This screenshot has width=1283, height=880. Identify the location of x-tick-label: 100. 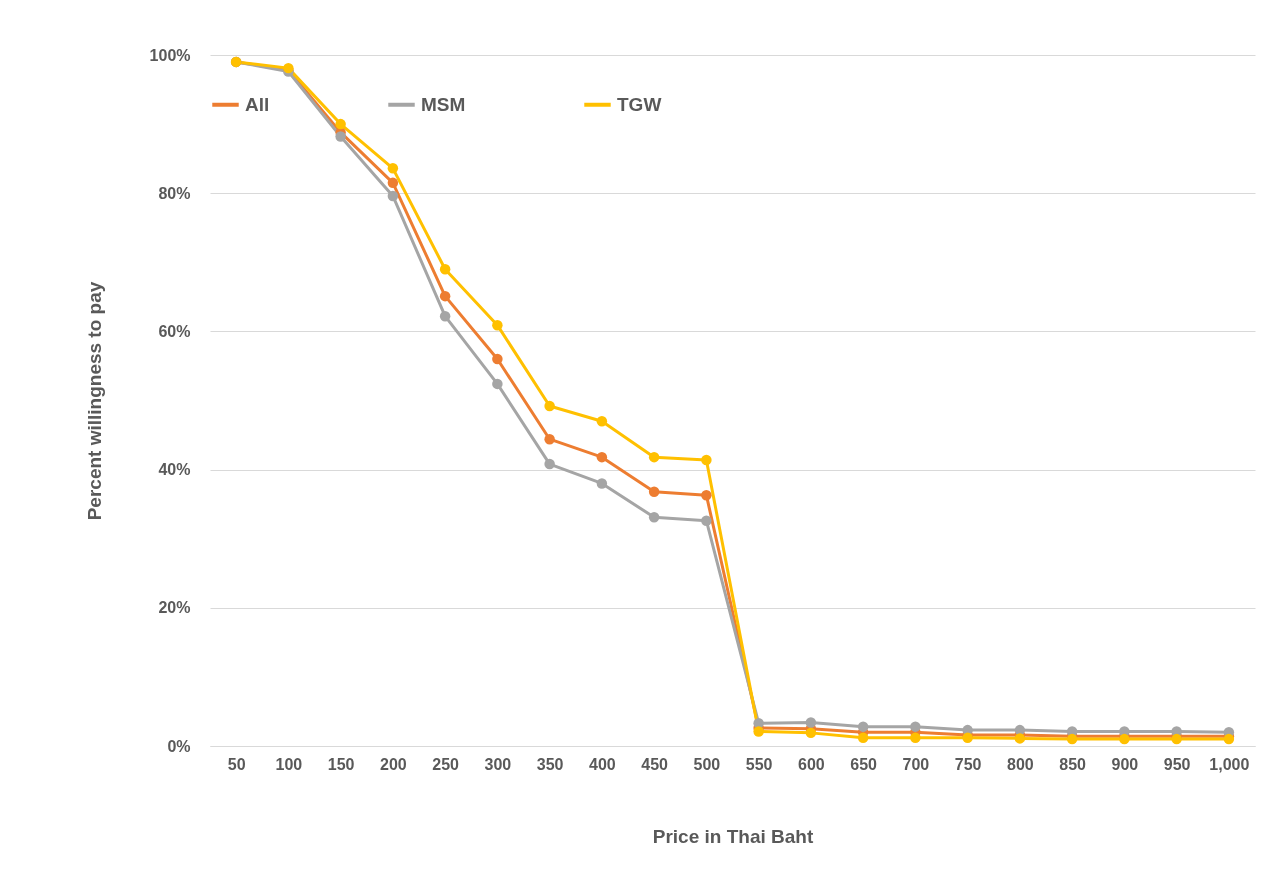
(289, 764).